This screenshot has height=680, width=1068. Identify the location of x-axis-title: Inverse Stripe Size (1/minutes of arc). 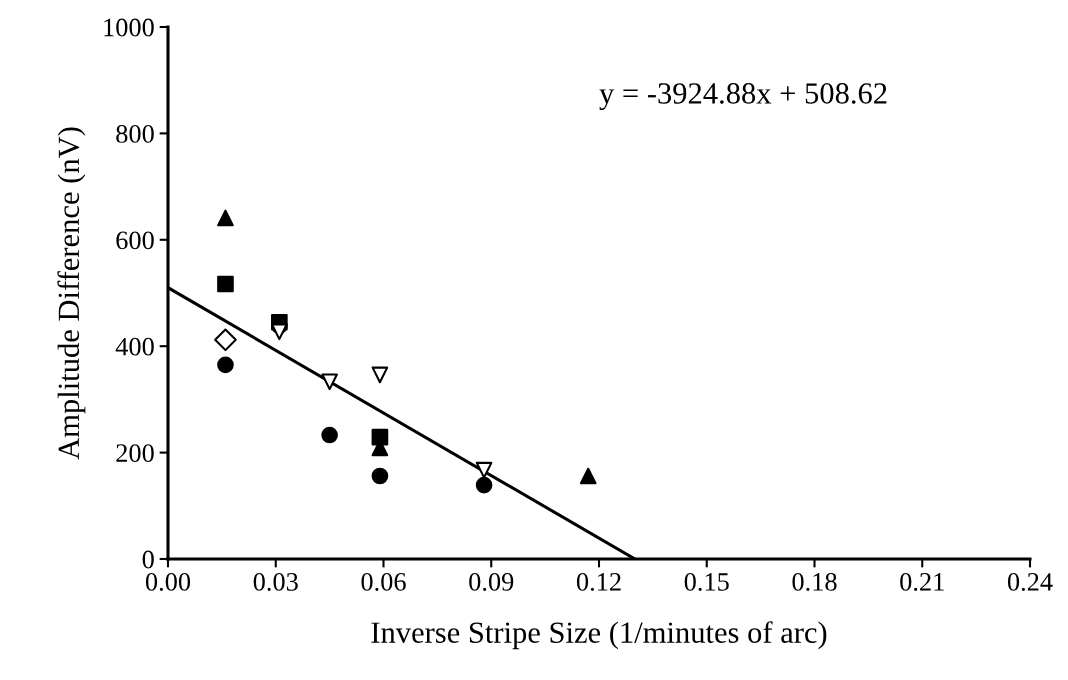
(599, 635).